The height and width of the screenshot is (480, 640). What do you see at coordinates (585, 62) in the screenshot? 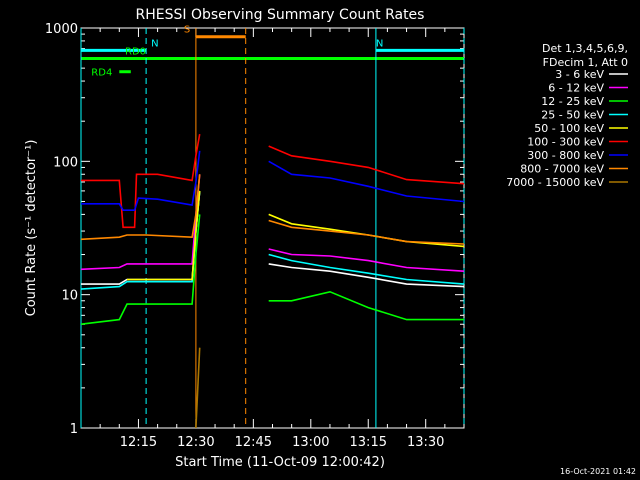
I see `legend-header-line-2: FDecim 1, Att 0` at bounding box center [585, 62].